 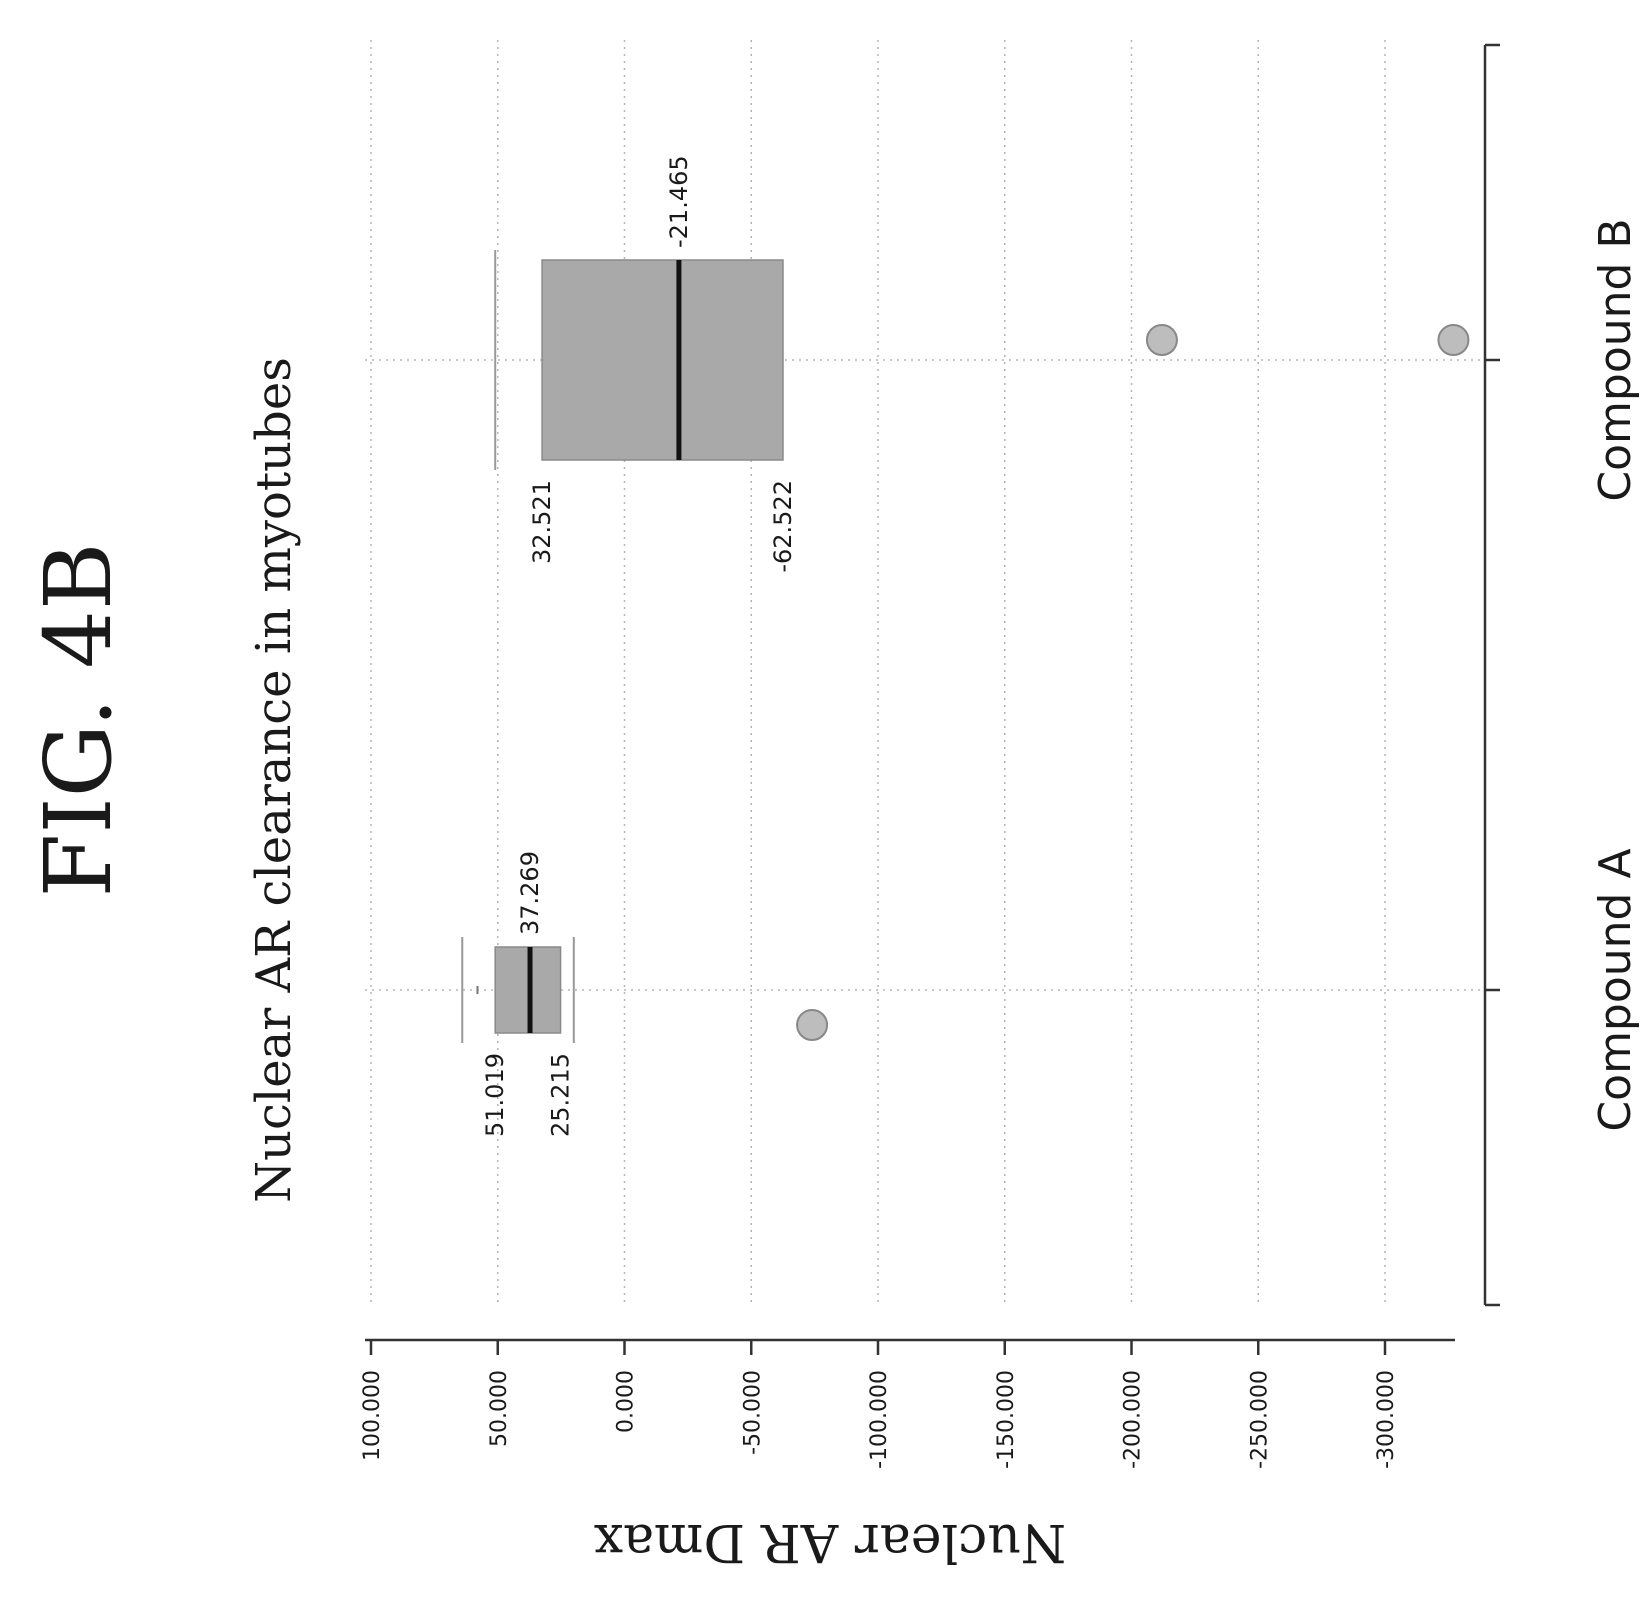 I want to click on q3-label: 51.019, so click(x=495, y=1095).